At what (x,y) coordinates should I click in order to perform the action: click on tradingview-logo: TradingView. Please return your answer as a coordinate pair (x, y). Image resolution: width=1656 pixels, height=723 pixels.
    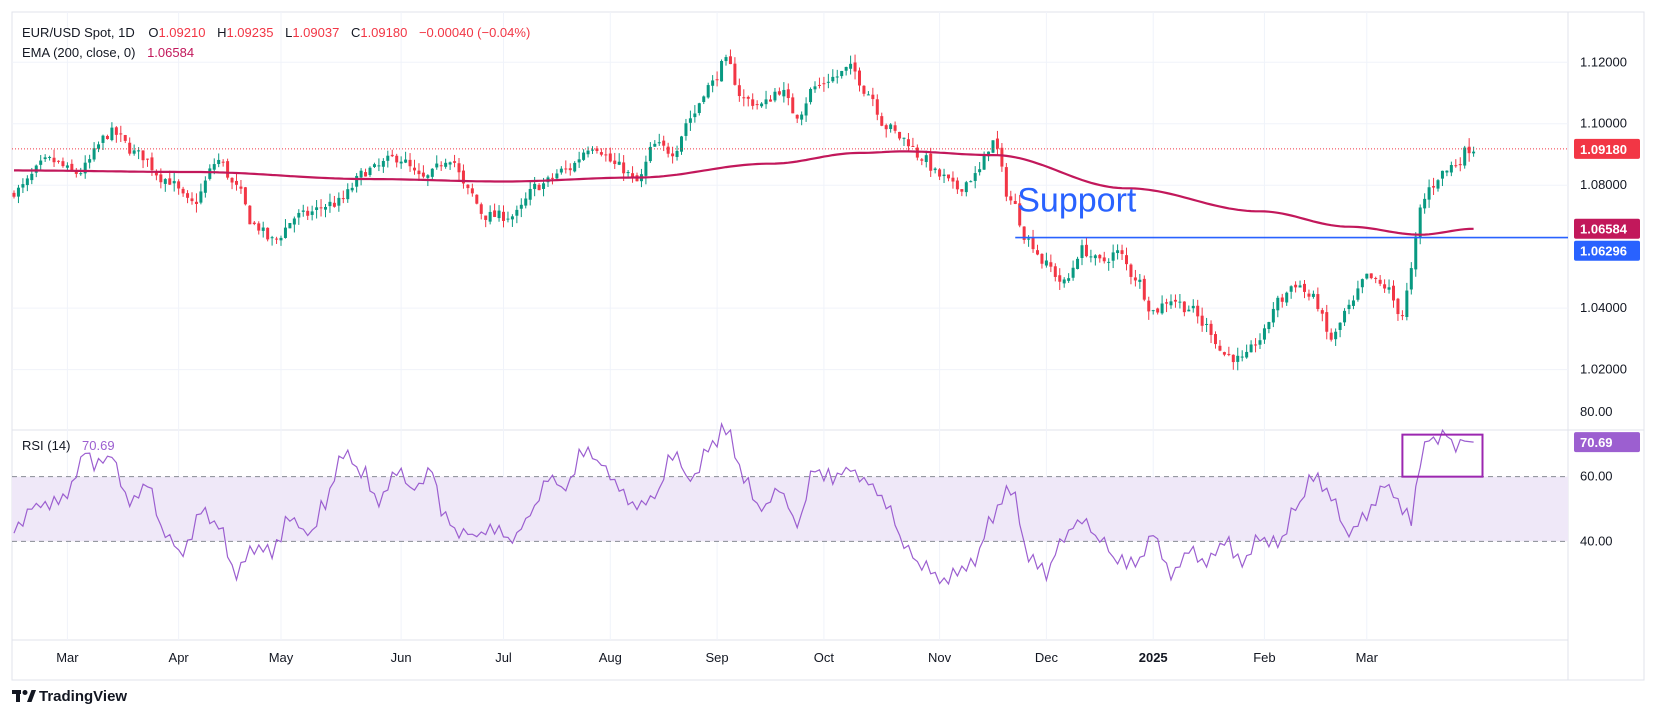
    Looking at the image, I should click on (69, 696).